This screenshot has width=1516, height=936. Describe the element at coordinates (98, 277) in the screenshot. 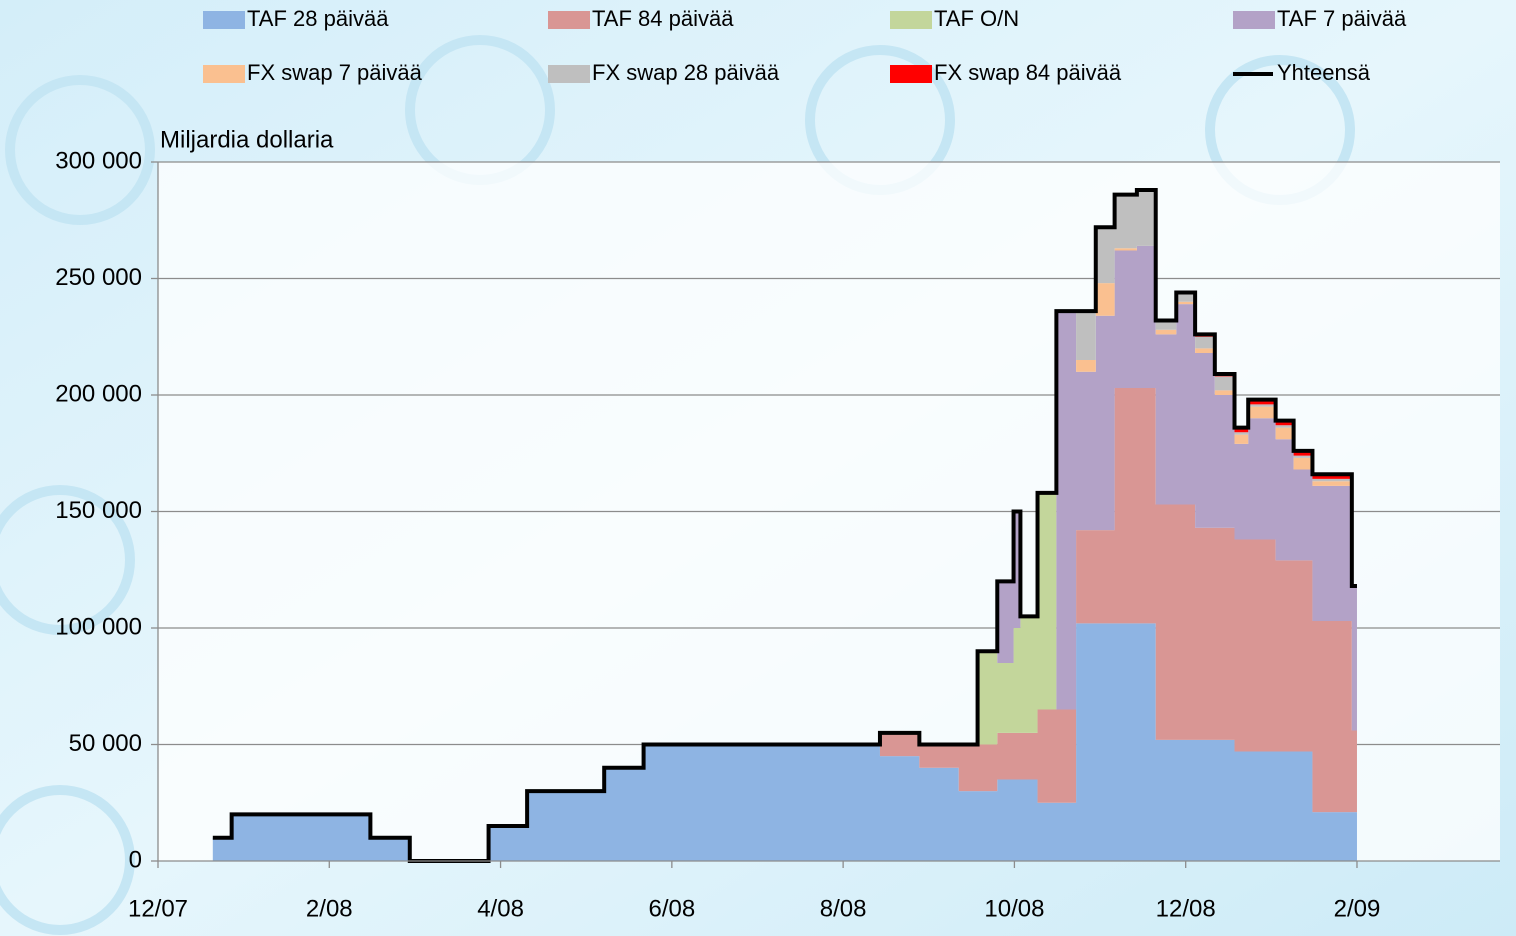

I see `y-tick-label: 250 000` at that location.